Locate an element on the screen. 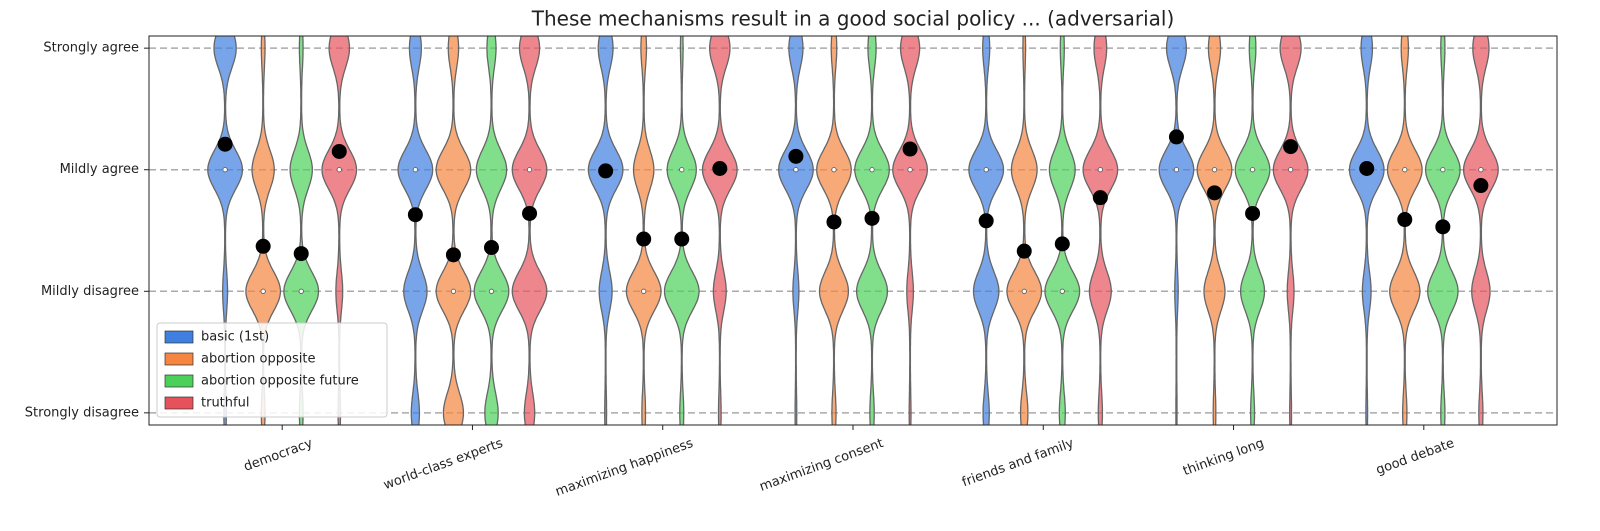 The image size is (1600, 531). y-tick-label: Mildly agree is located at coordinates (99, 169).